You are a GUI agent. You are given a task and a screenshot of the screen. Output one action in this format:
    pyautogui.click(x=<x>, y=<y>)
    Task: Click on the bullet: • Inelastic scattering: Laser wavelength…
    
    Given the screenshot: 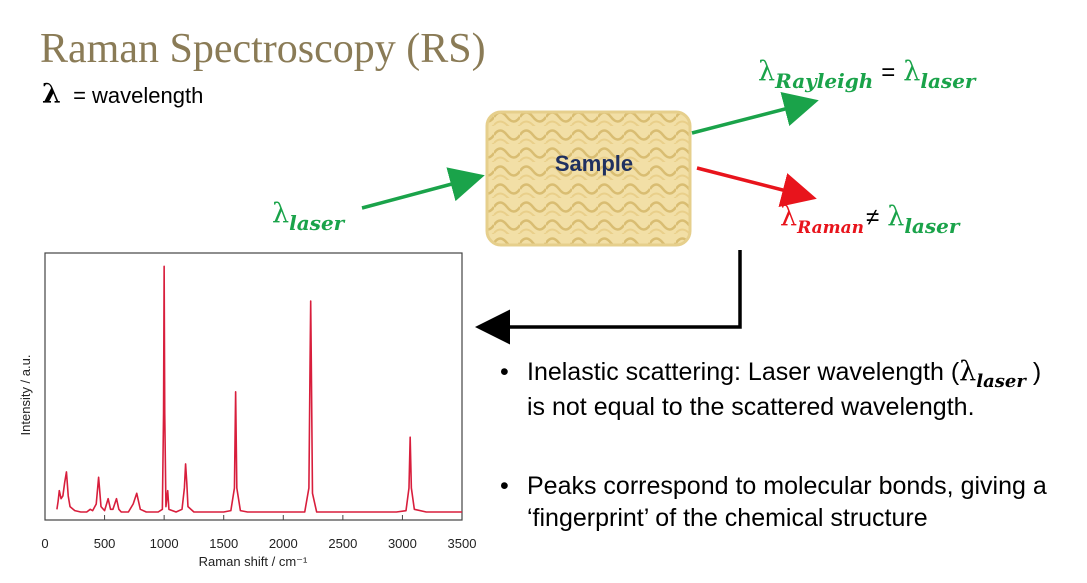 What is the action you would take?
    pyautogui.click(x=780, y=389)
    